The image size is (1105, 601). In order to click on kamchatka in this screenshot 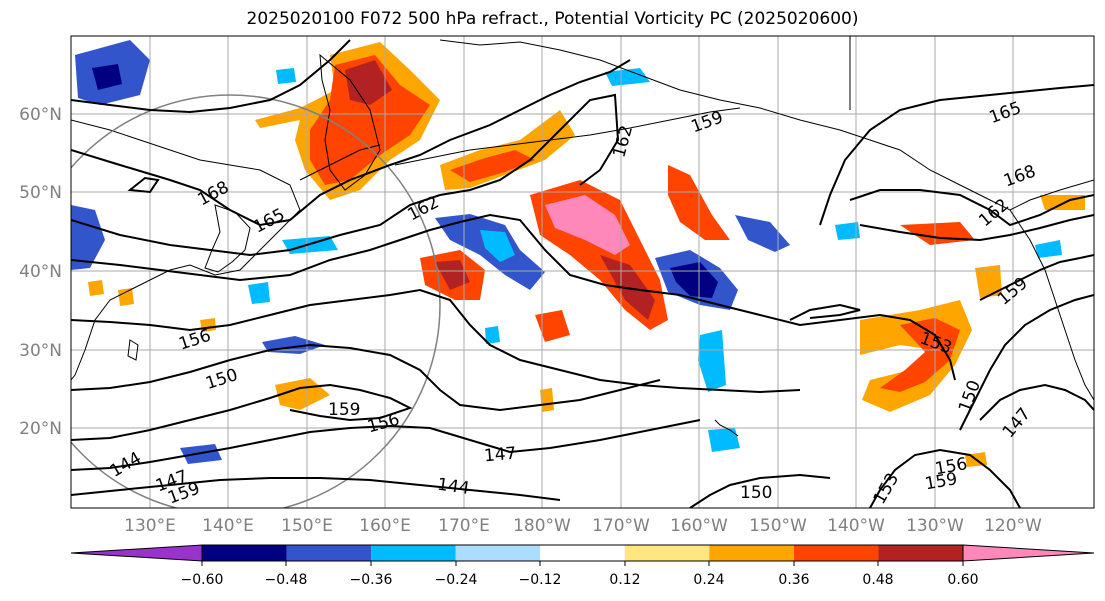, I will do `click(350, 122)`.